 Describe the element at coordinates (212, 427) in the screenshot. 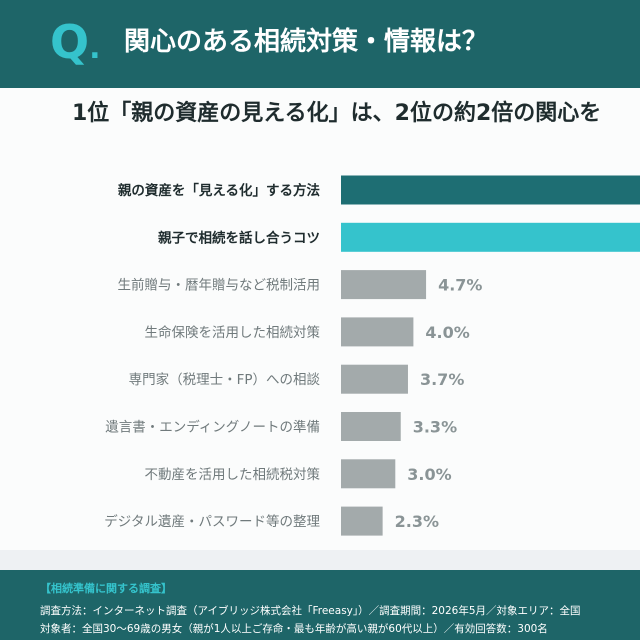

I see `category-label: 遺言書・エンディングノートの準備` at that location.